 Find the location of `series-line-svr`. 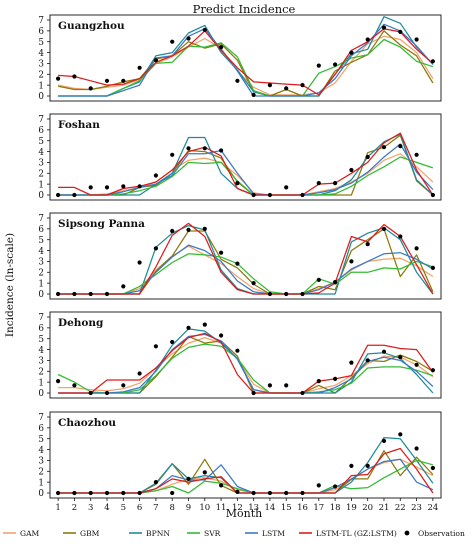

series-line-svr is located at coordinates (246, 67).